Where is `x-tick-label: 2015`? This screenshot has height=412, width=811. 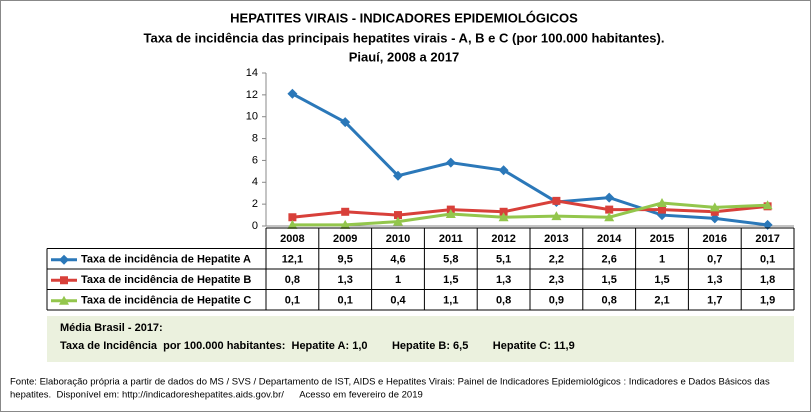
x-tick-label: 2015 is located at coordinates (662, 239).